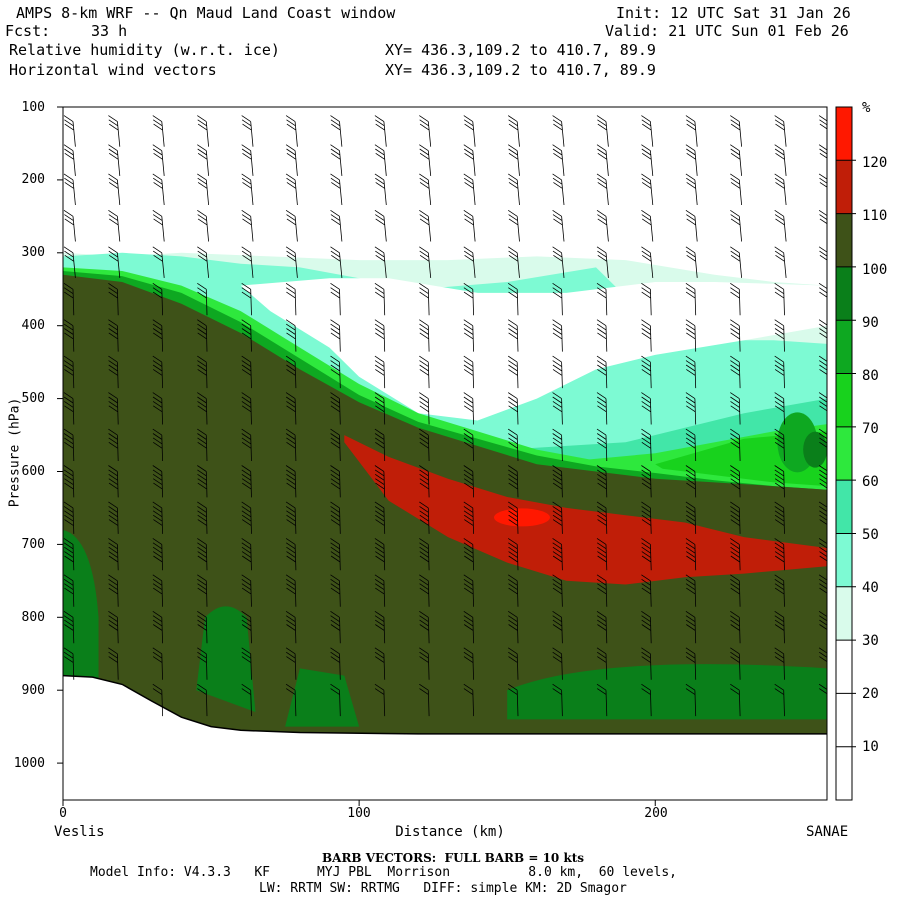 The height and width of the screenshot is (900, 900). I want to click on colorbar-tick-label: 20, so click(870, 694).